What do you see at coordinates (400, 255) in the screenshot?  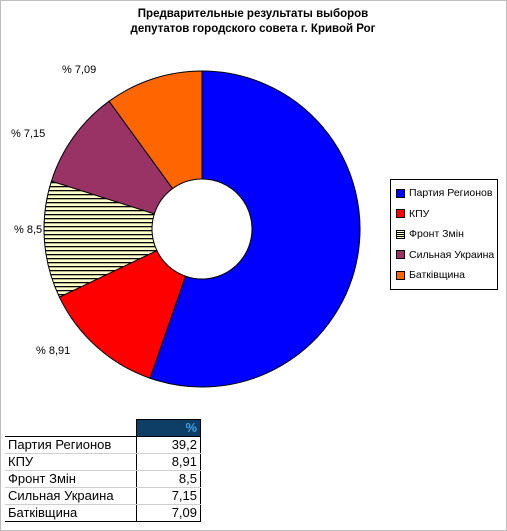 I see `legend-swatch-silnaya-ukraina` at bounding box center [400, 255].